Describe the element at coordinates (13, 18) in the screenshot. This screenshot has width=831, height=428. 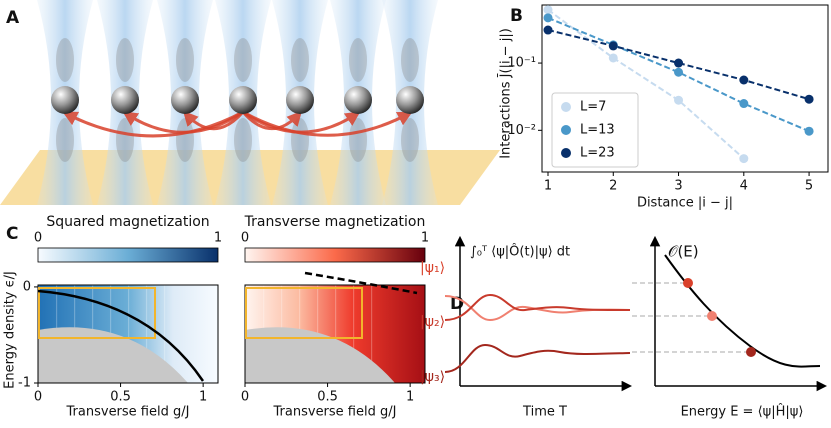
I see `panel-label: A` at that location.